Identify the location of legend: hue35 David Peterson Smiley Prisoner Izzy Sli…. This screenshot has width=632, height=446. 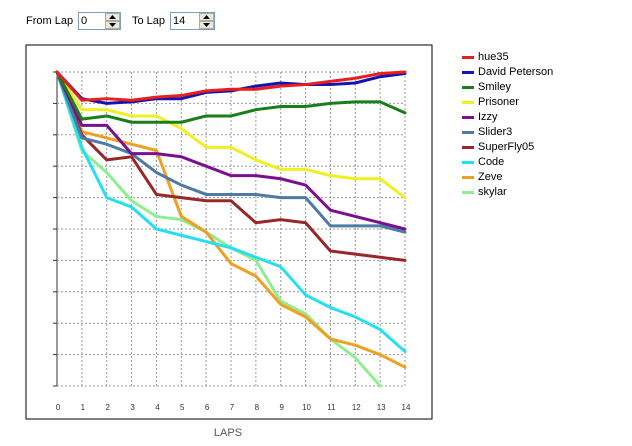
(522, 126).